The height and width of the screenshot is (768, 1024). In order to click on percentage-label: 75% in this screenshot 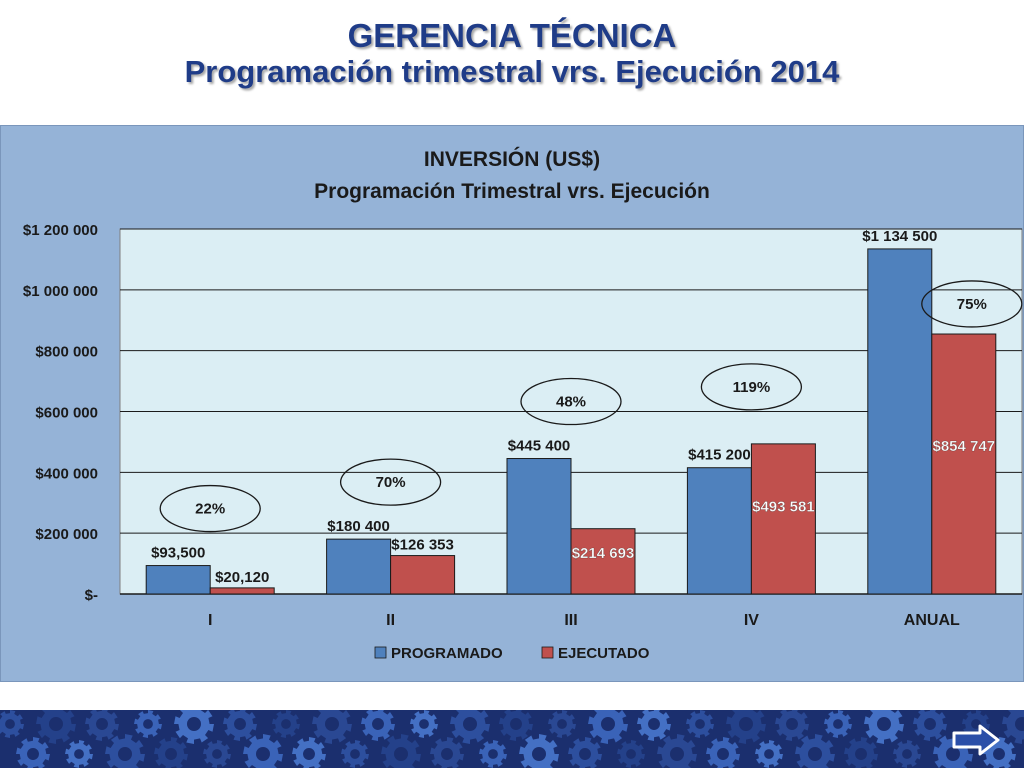, I will do `click(972, 304)`.